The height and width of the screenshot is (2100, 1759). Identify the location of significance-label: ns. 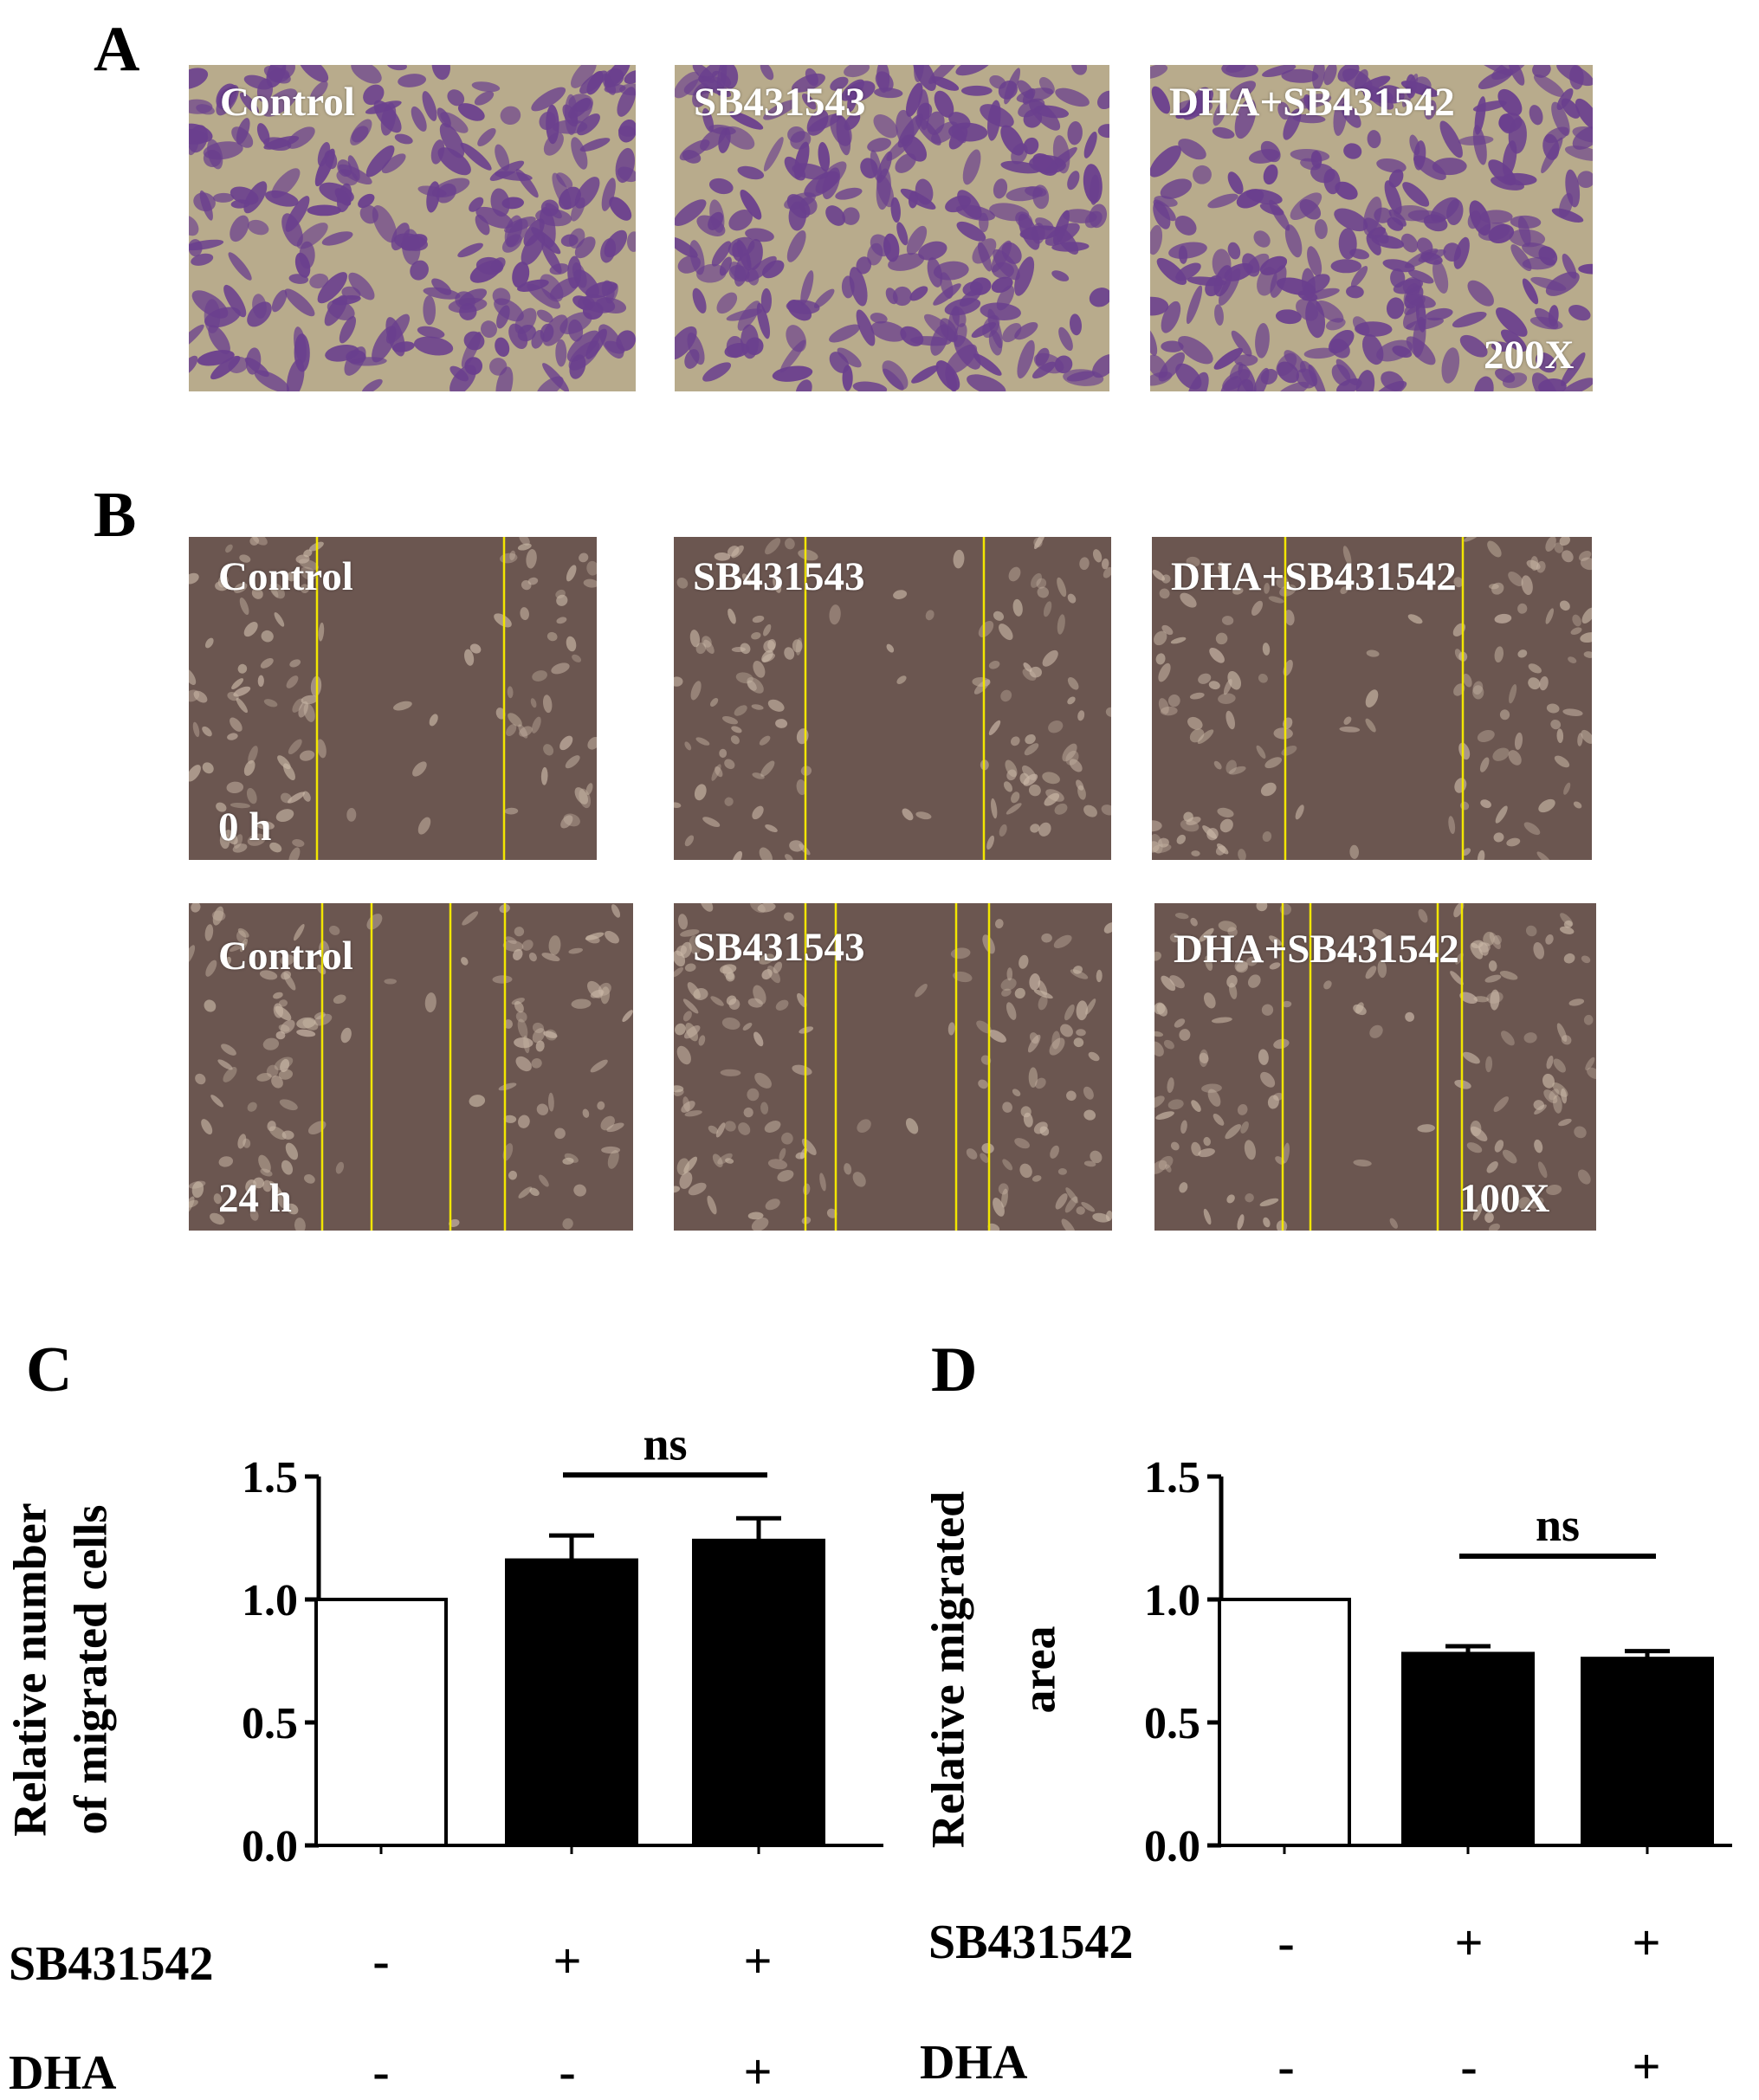
(665, 1444).